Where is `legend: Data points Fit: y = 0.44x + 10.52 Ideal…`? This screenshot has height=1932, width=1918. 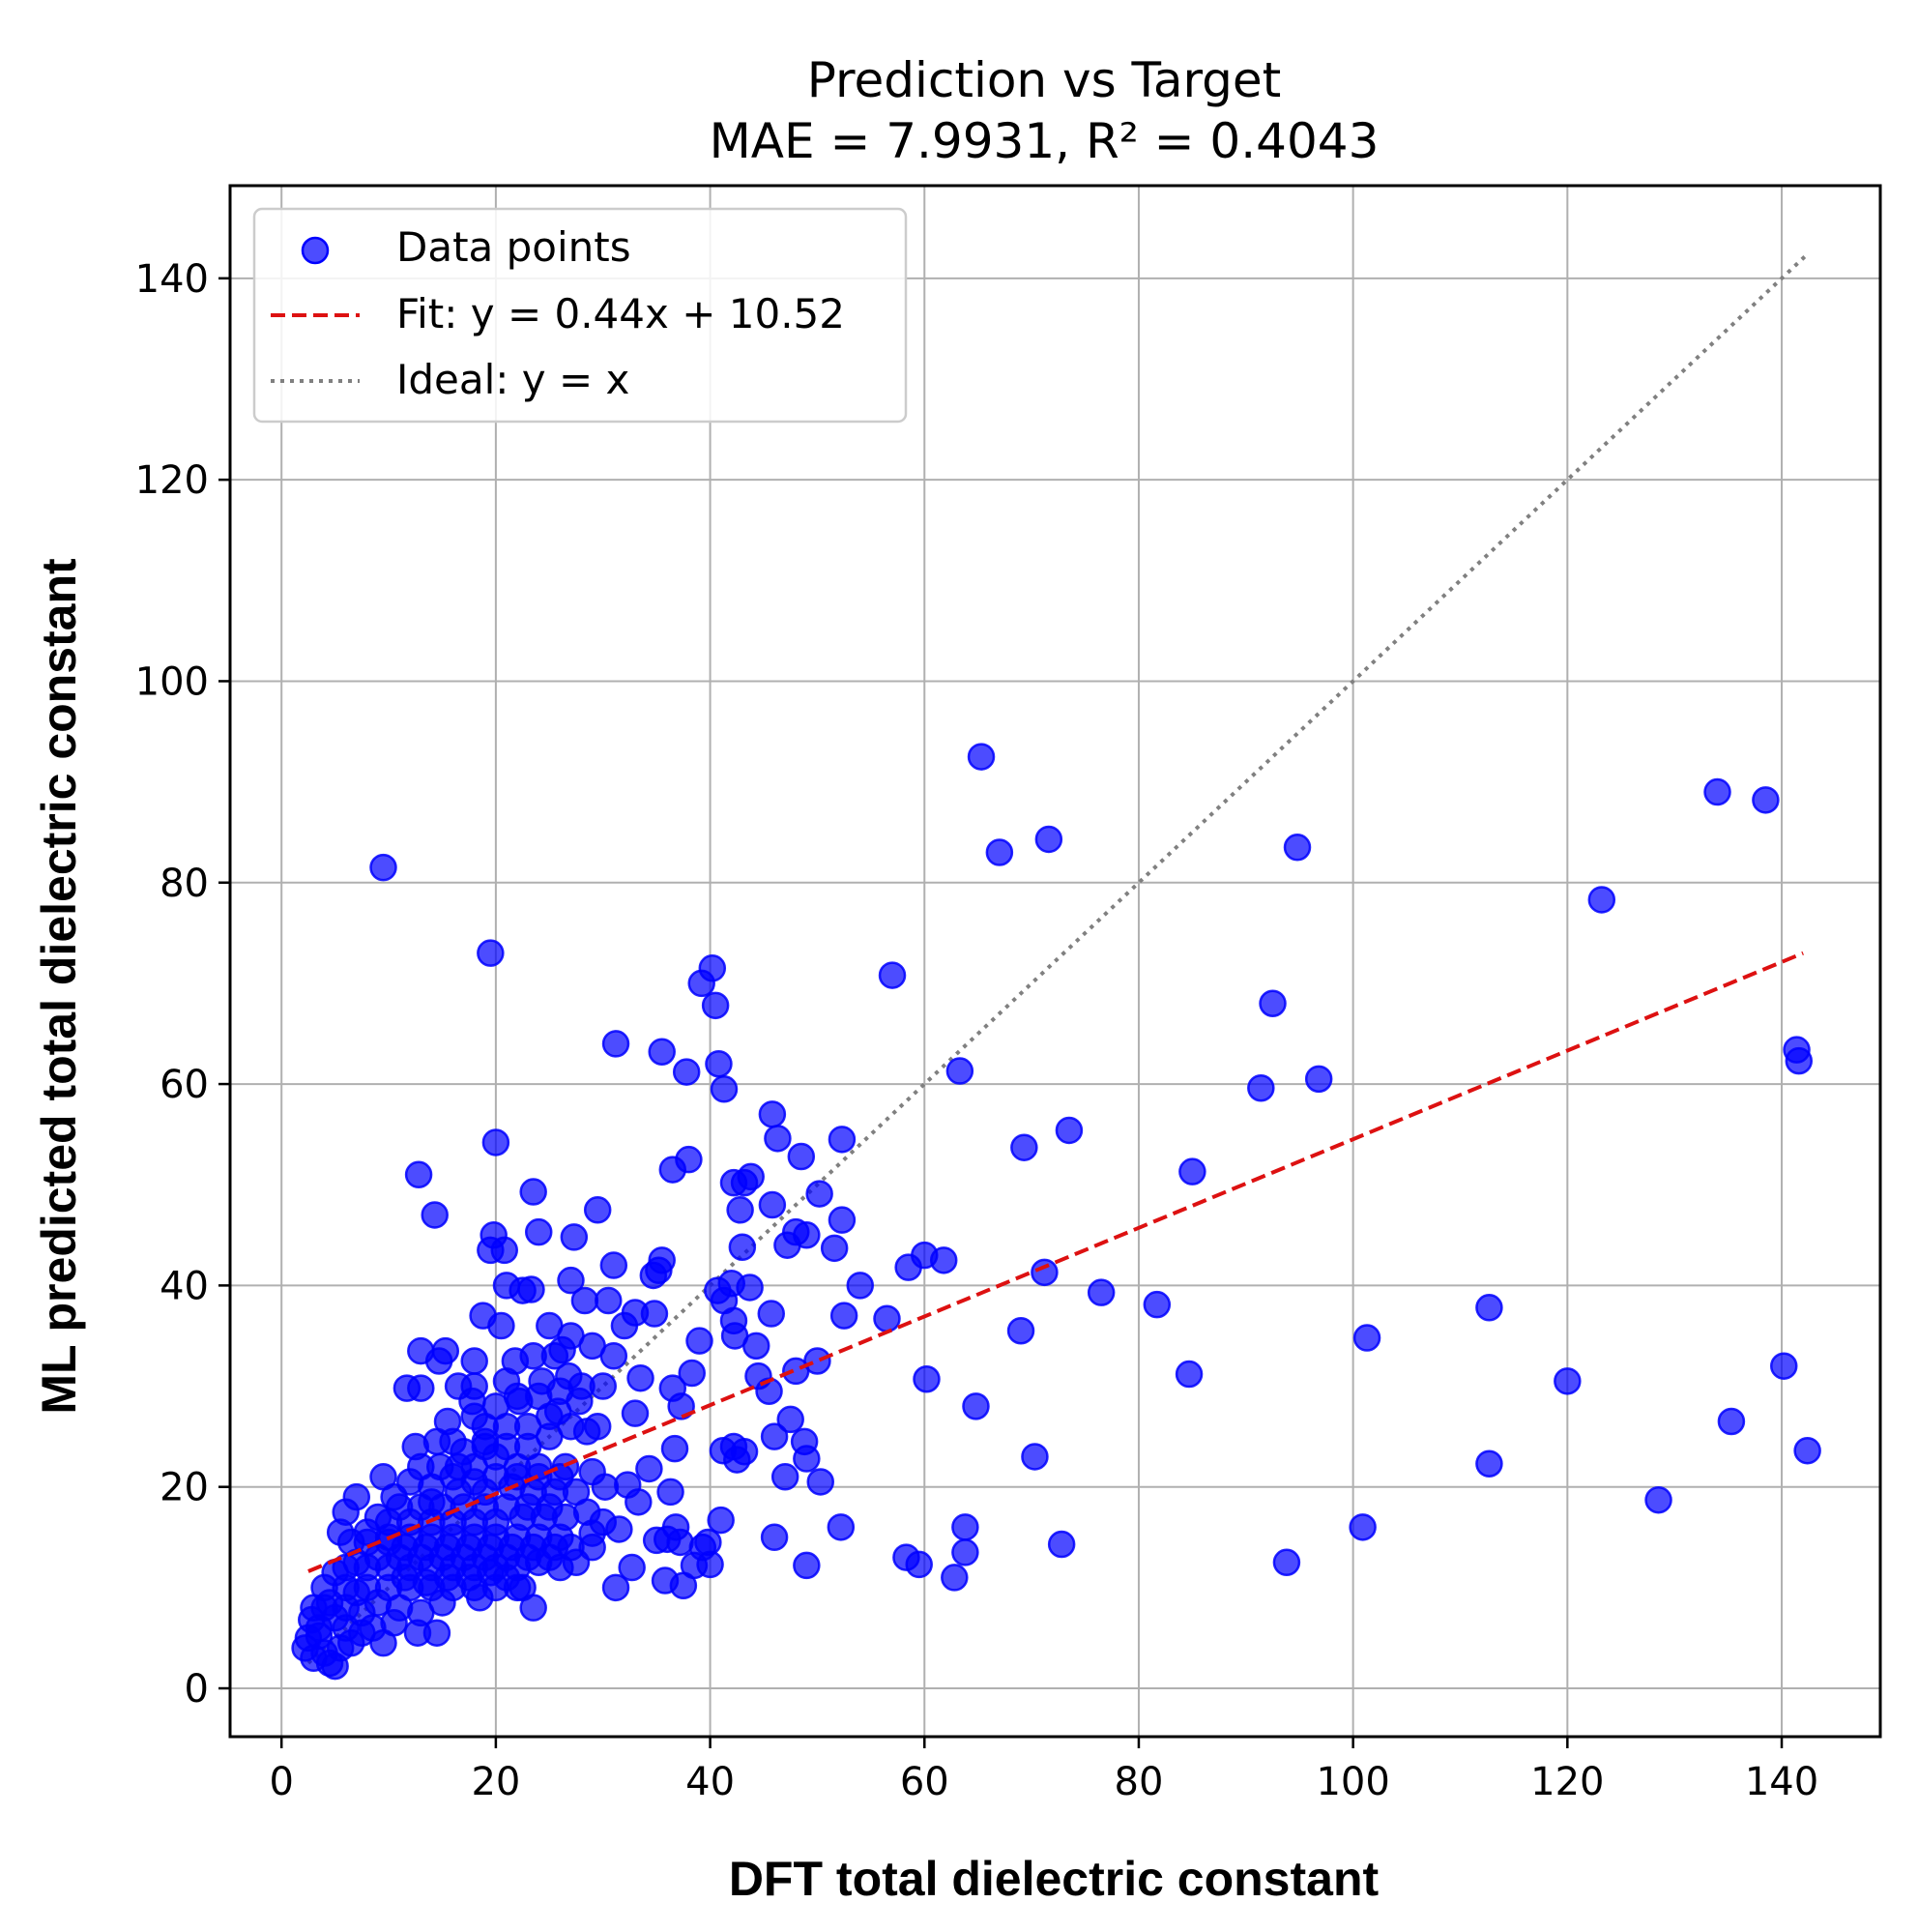 legend: Data points Fit: y = 0.44x + 10.52 Ideal… is located at coordinates (580, 315).